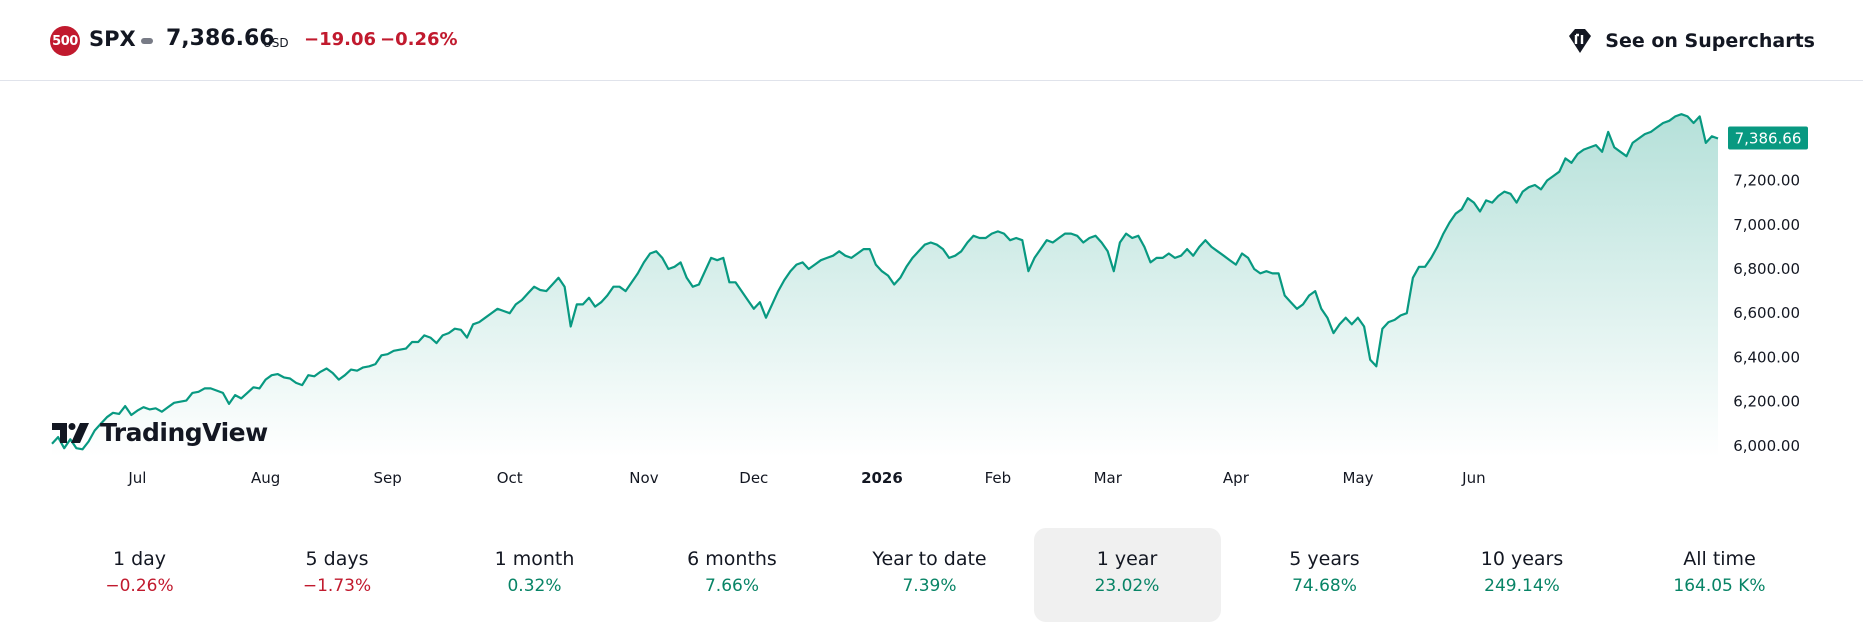 The width and height of the screenshot is (1863, 636). I want to click on period-change-value: −1.73%, so click(337, 586).